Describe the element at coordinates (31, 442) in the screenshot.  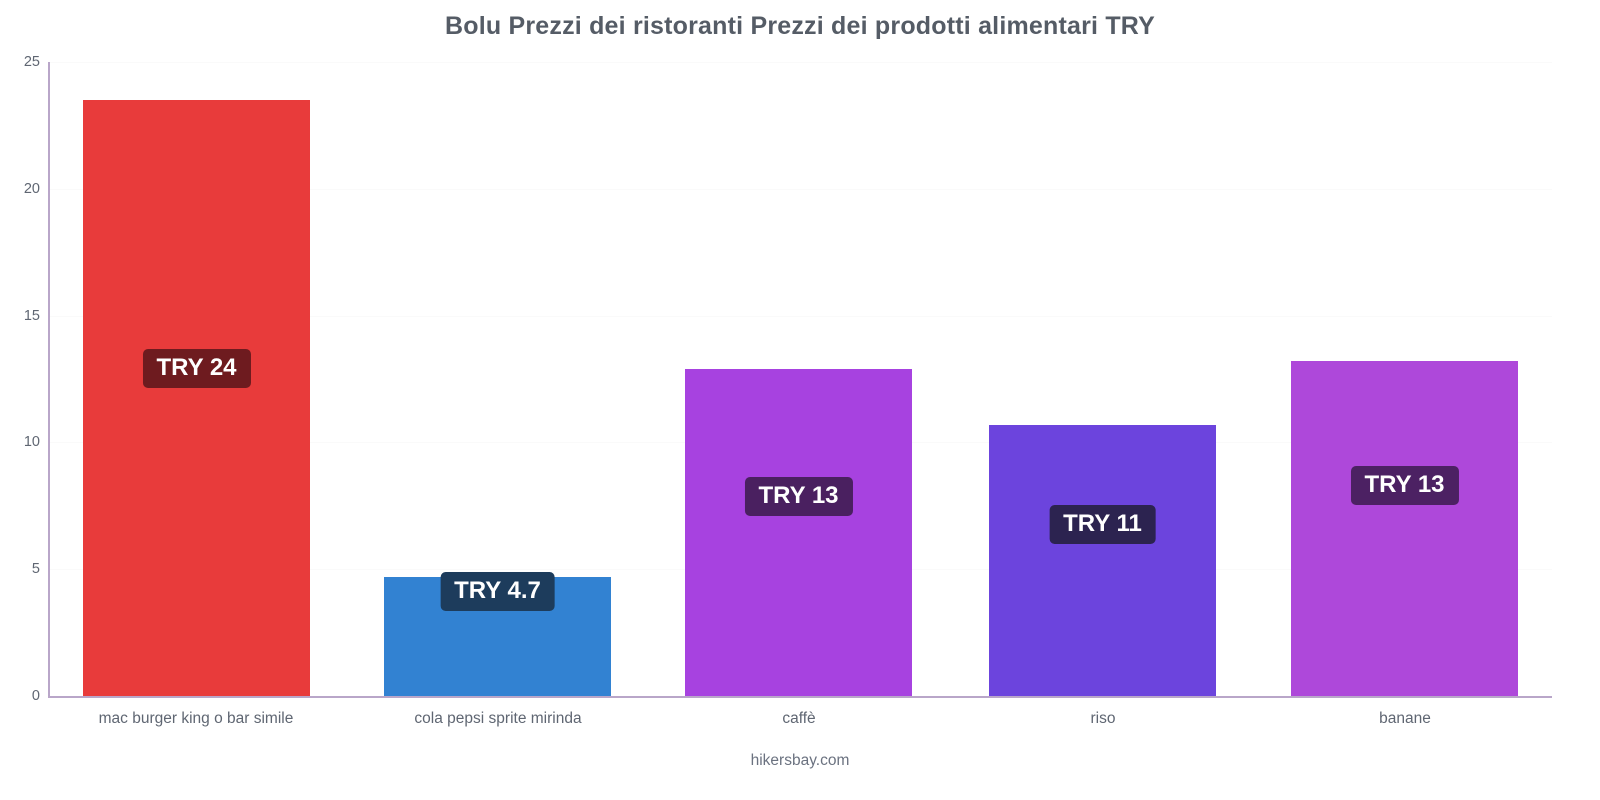
I see `y-tick-label-10: 10` at that location.